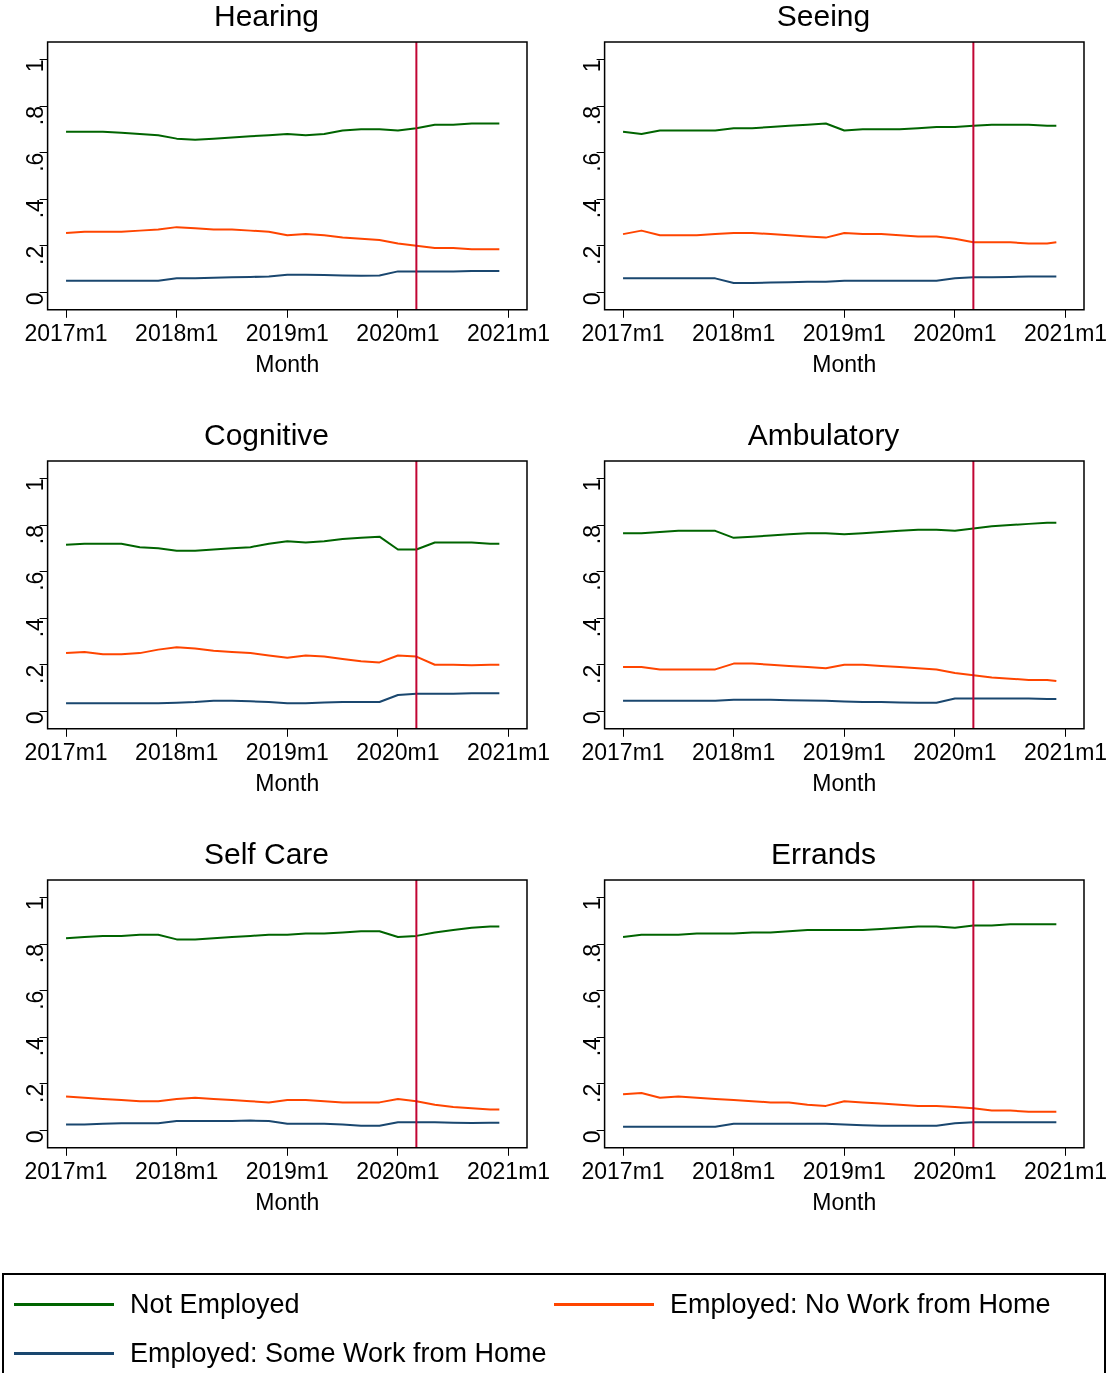 The width and height of the screenshot is (1114, 1373). Describe the element at coordinates (266, 16) in the screenshot. I see `chart-title: Hearing` at that location.